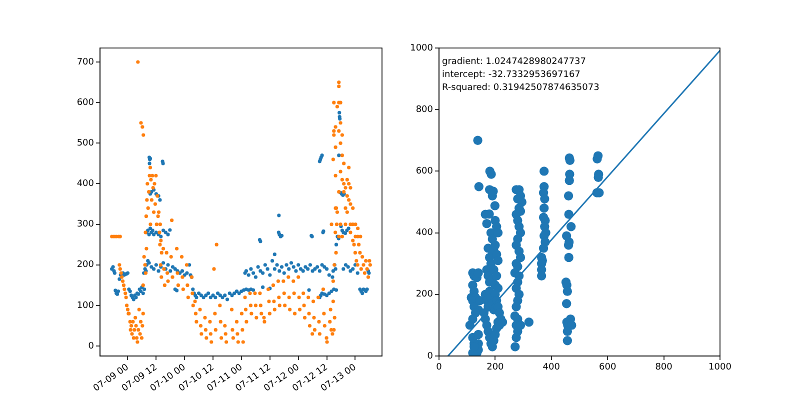  What do you see at coordinates (495, 367) in the screenshot?
I see `x-tick-label: 200` at bounding box center [495, 367].